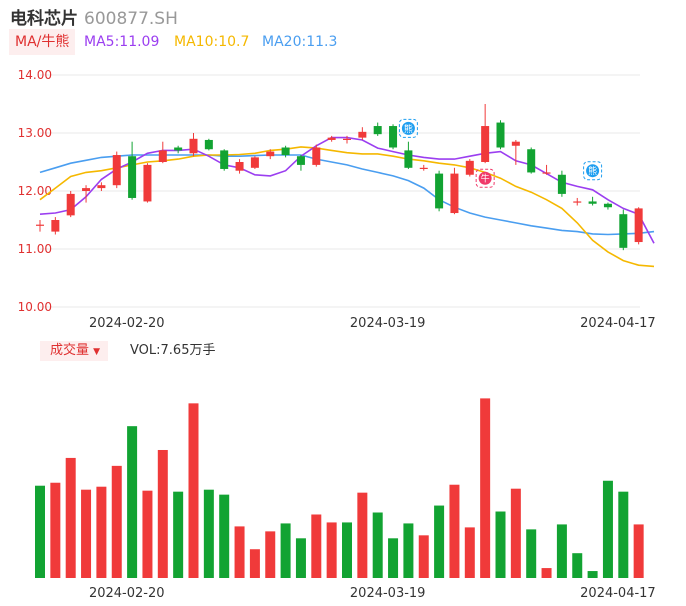  I want to click on stock-name: 电科芯片, so click(44, 19).